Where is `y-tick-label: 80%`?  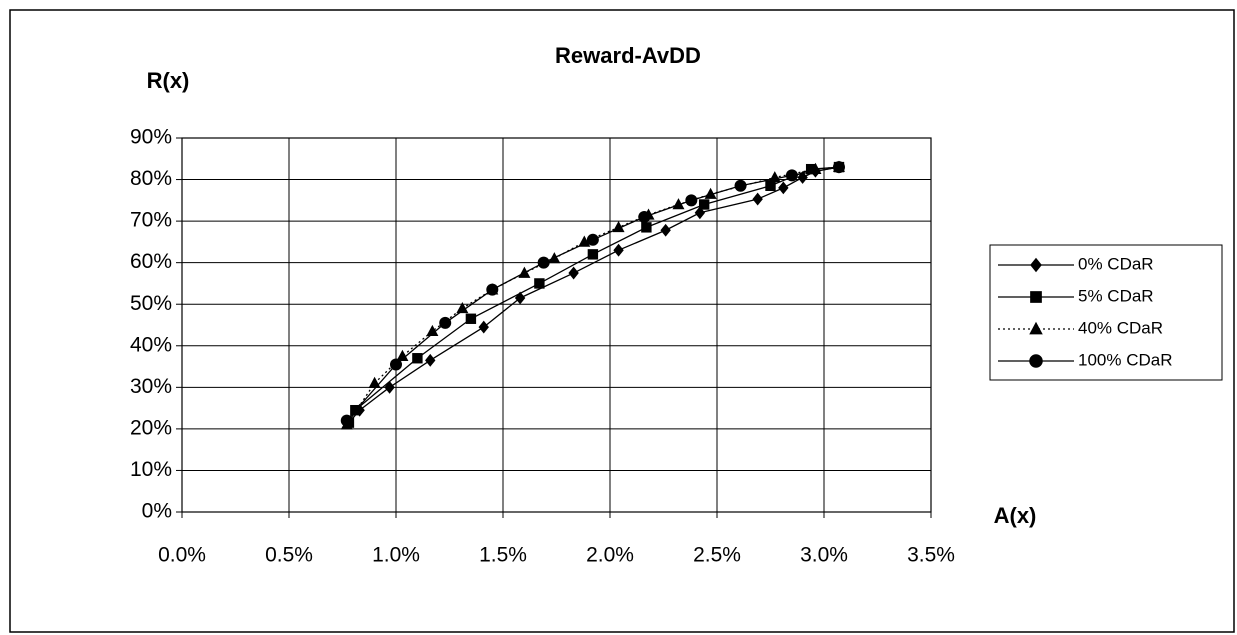
y-tick-label: 80% is located at coordinates (151, 178).